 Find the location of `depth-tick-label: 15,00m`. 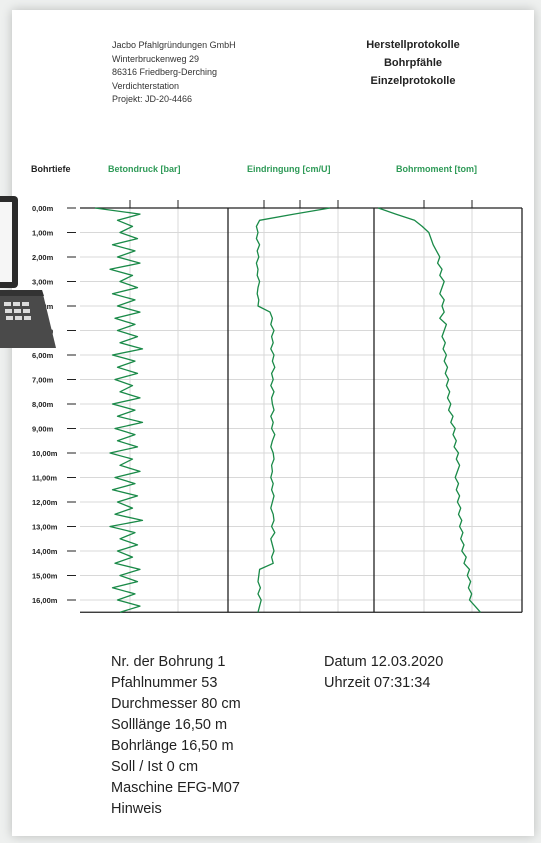

depth-tick-label: 15,00m is located at coordinates (45, 576).